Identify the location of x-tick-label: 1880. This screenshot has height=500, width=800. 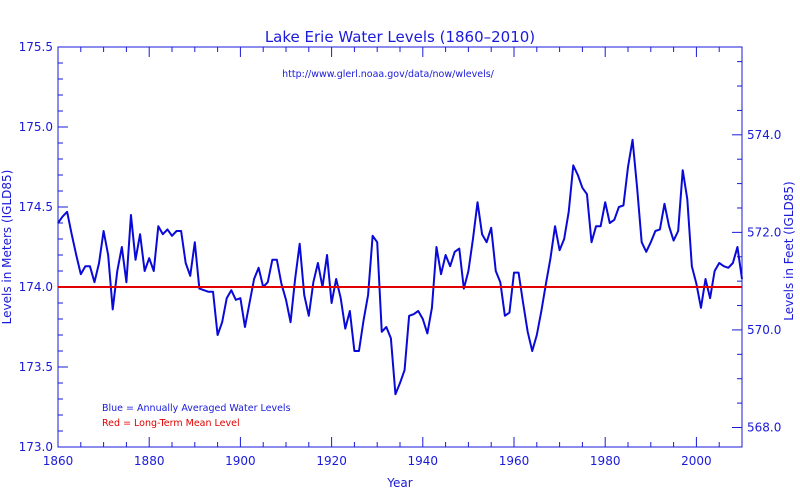
(149, 461).